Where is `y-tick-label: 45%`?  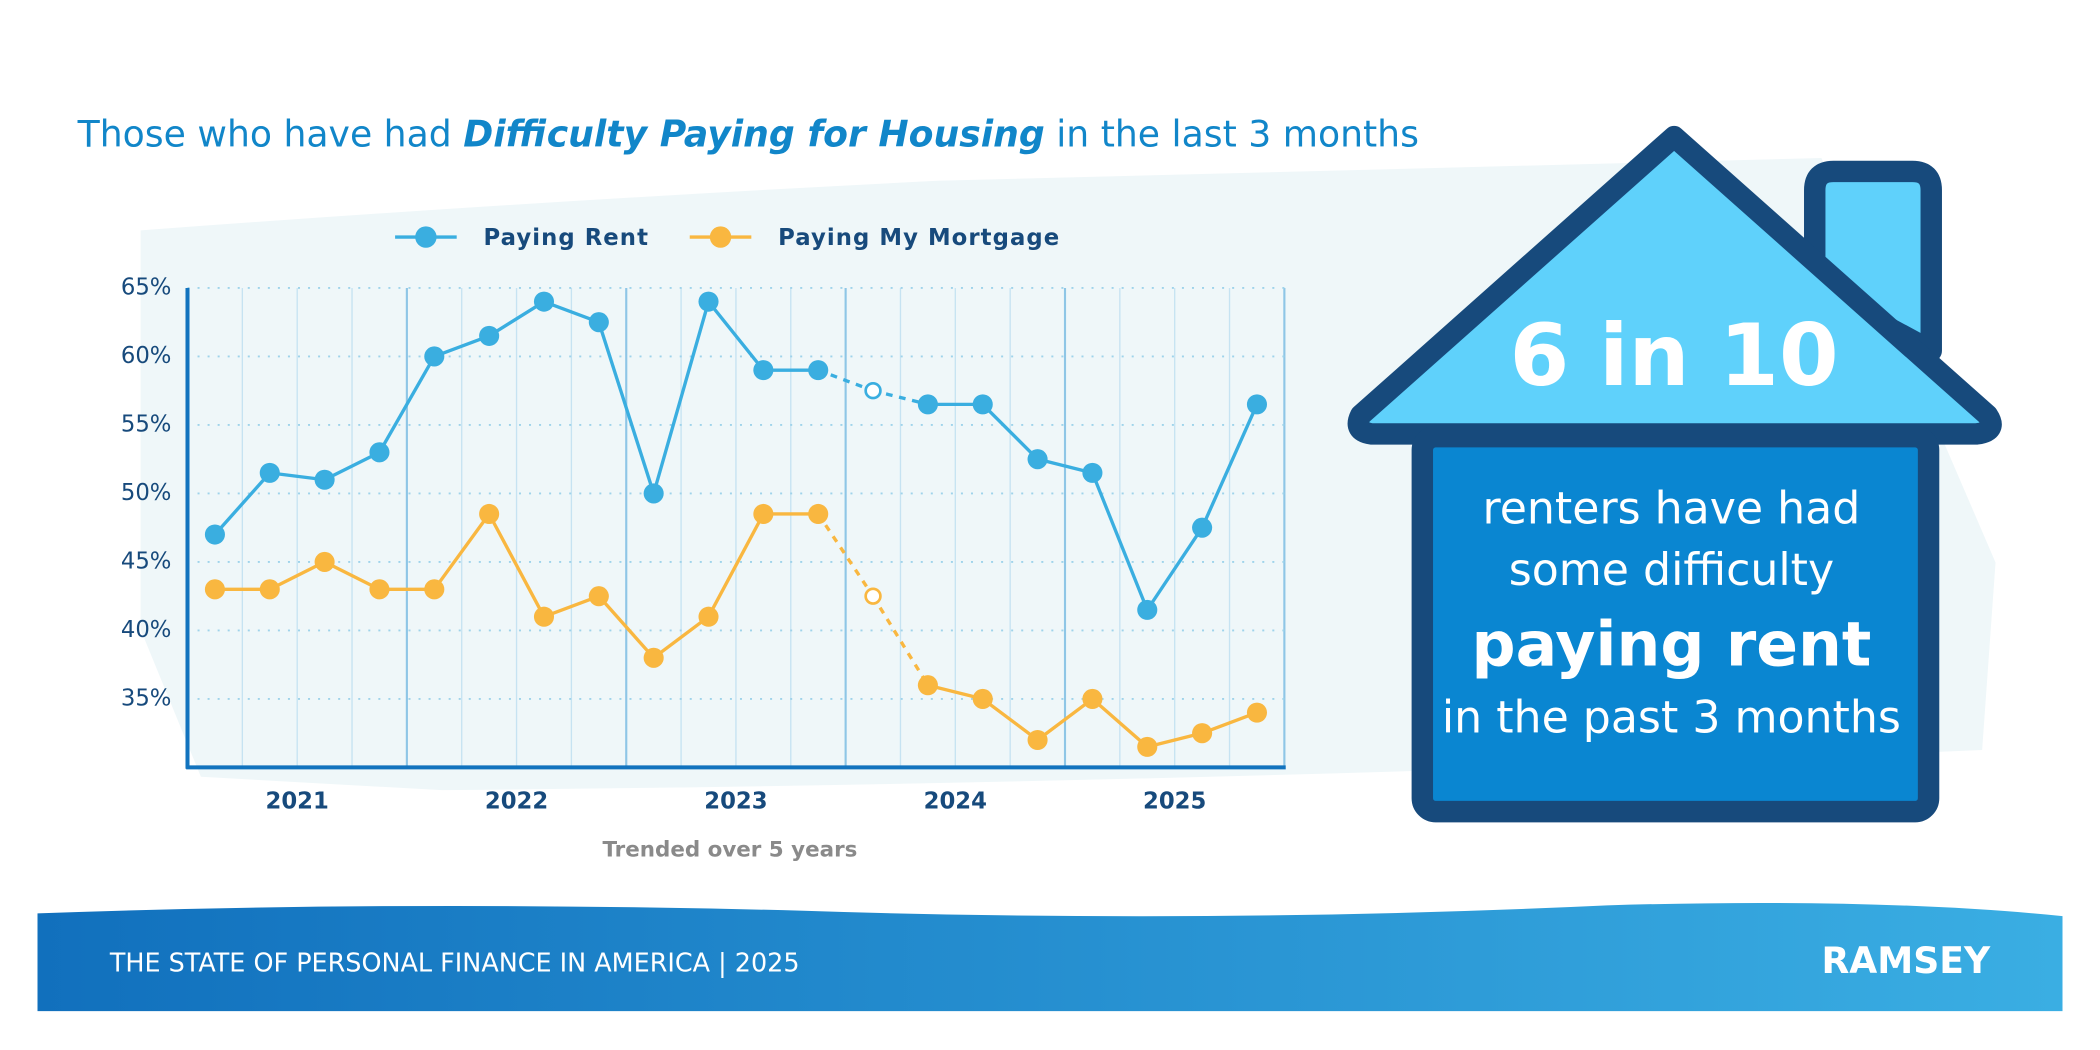
y-tick-label: 45% is located at coordinates (146, 561).